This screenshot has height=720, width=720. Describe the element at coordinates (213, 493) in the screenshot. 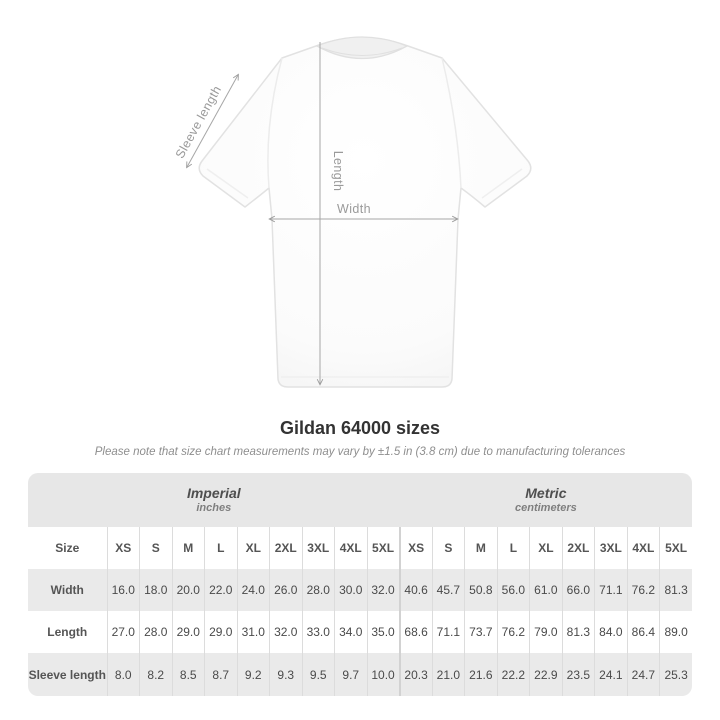

I see `imperial-label: Imperial` at that location.